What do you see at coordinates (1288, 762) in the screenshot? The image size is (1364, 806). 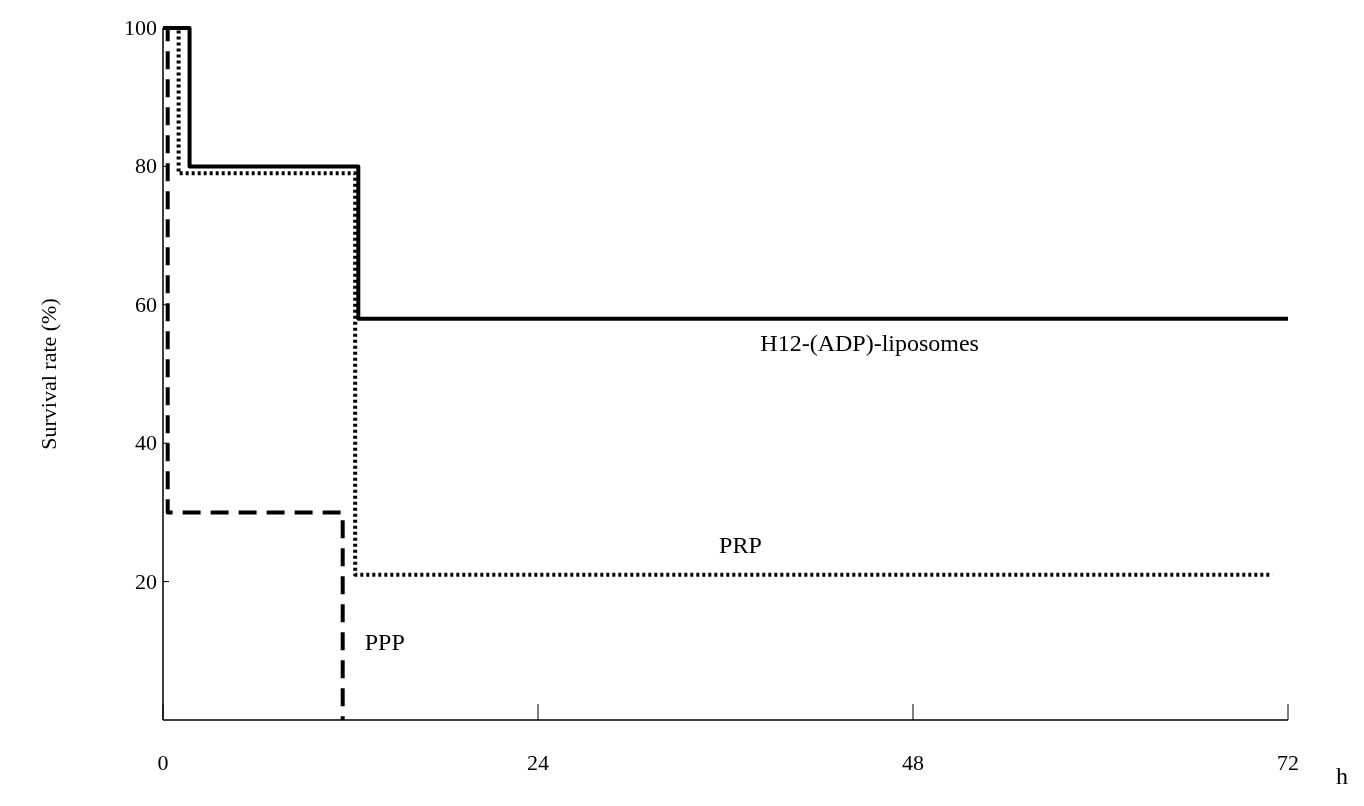 I see `x-tick-label: 72` at bounding box center [1288, 762].